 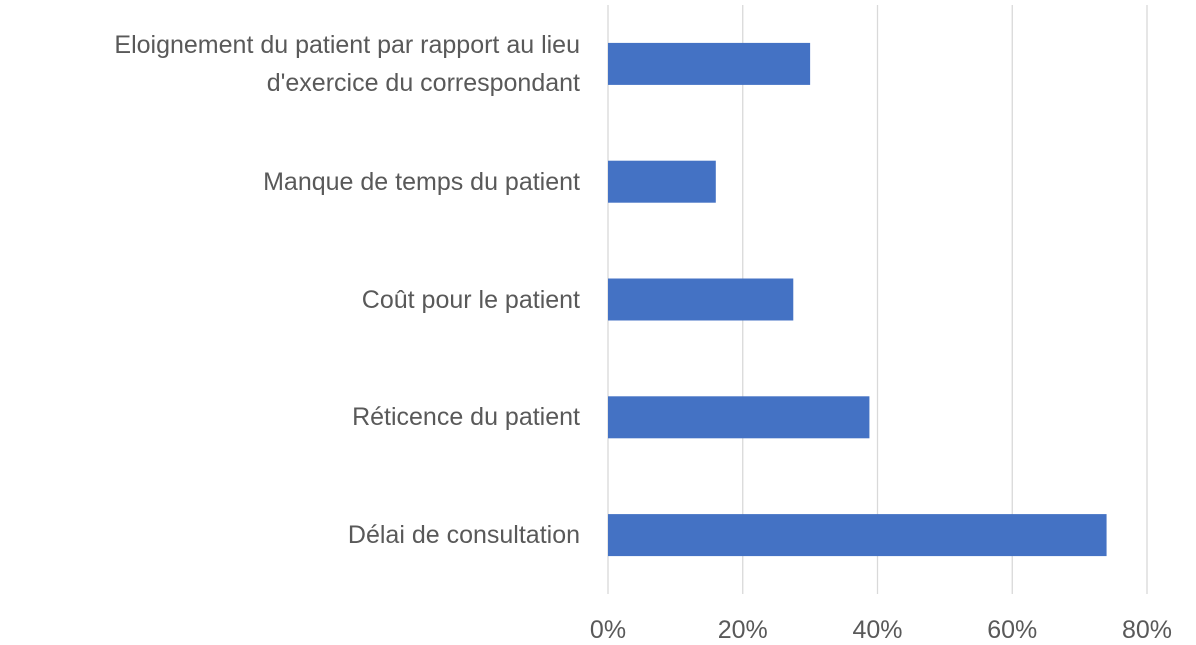 I want to click on x-tick-label: 60%, so click(x=1012, y=630).